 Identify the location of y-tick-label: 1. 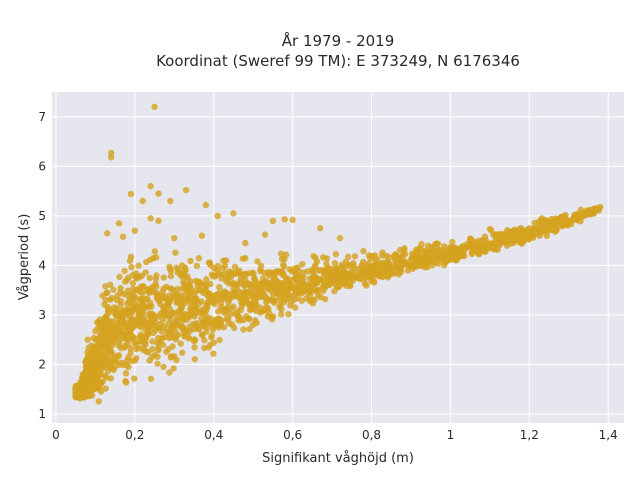
(42, 414).